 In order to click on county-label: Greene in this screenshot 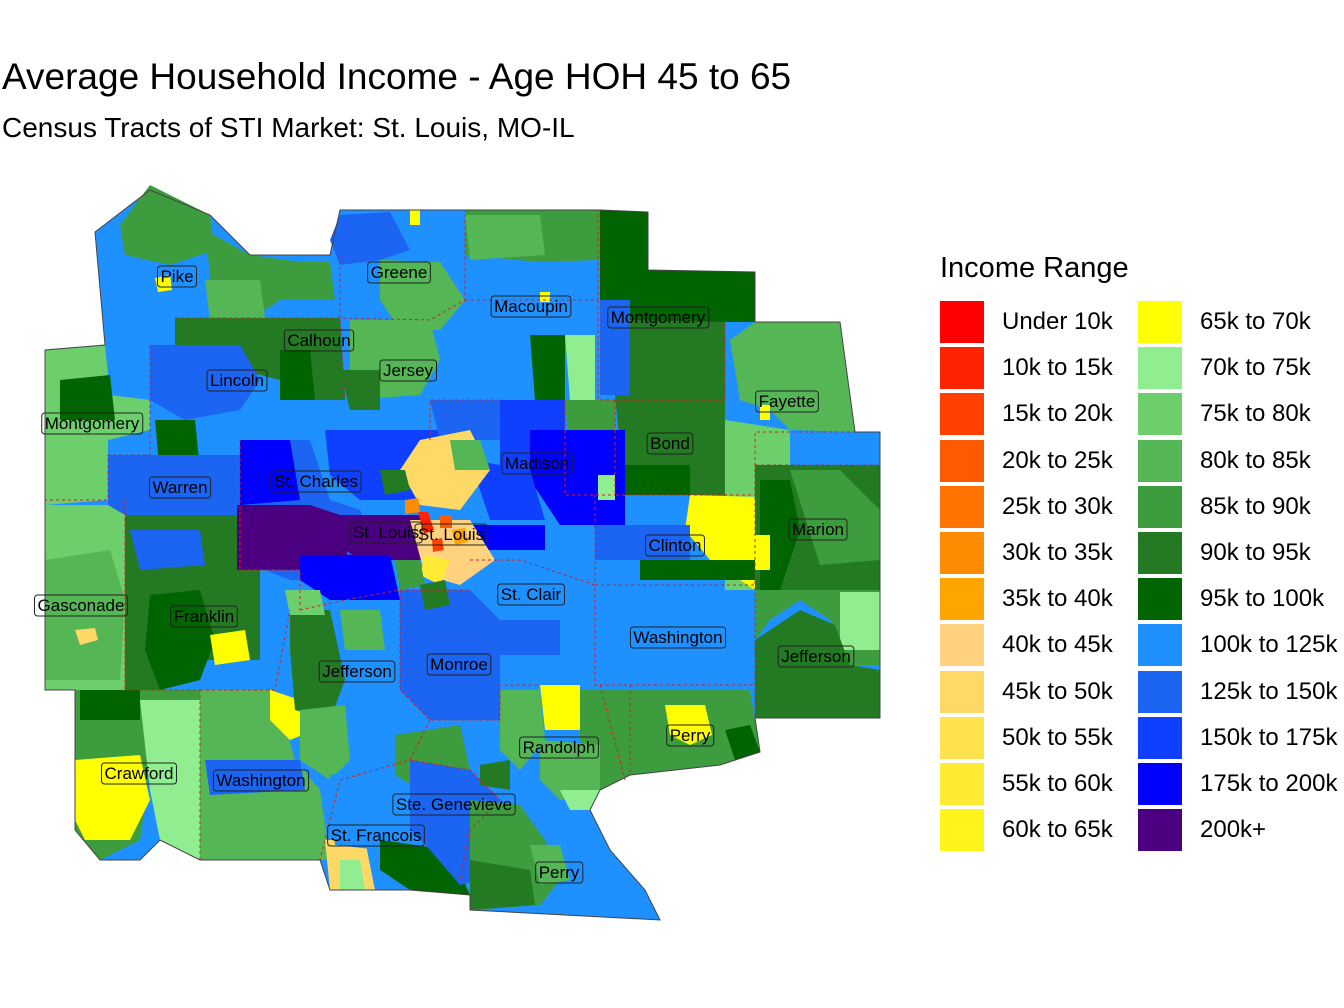, I will do `click(399, 272)`.